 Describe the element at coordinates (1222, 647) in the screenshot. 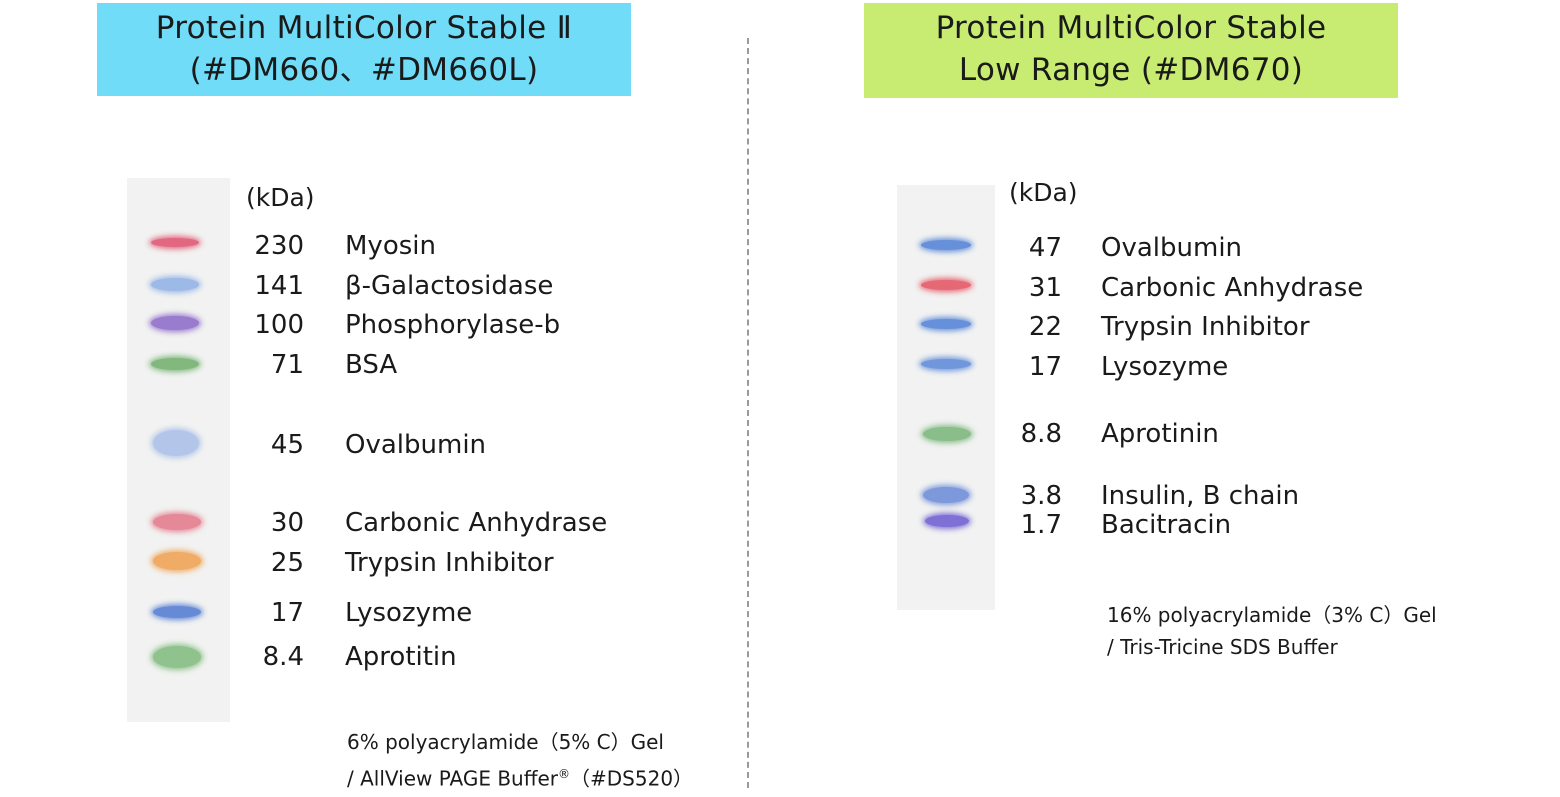

I see `gel-conditions-right-line2: / Tris-Tricine SDS Buffer` at that location.